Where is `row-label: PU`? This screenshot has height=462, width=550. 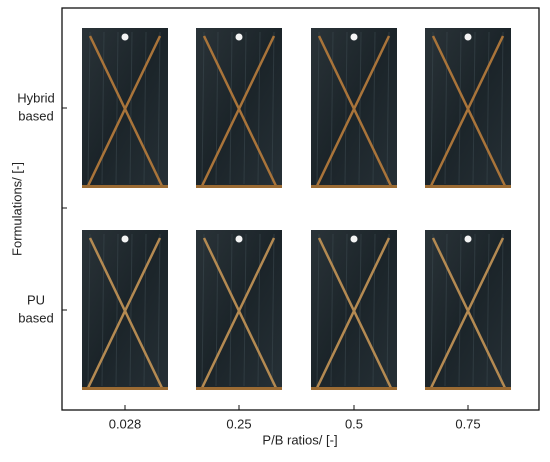
row-label: PU is located at coordinates (36, 299).